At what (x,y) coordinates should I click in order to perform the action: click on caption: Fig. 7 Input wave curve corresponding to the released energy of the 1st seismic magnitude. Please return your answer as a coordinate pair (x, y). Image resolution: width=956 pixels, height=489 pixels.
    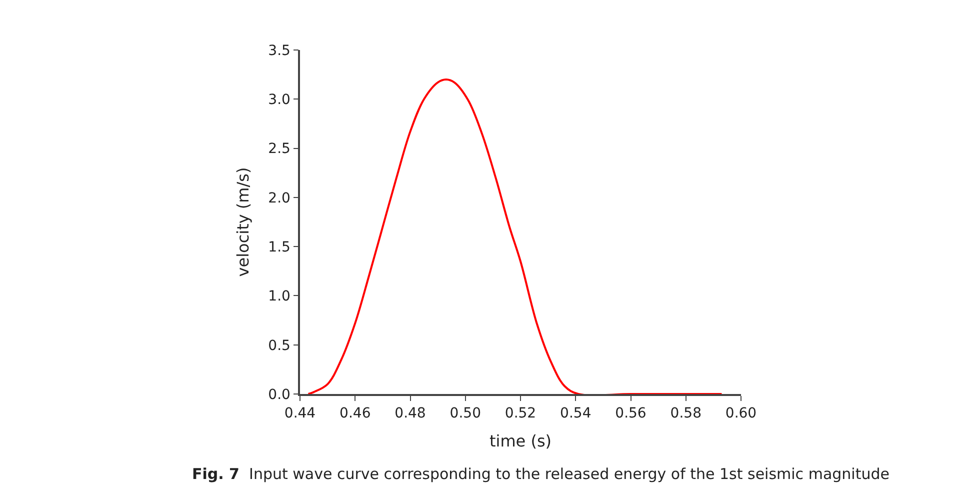
    Looking at the image, I should click on (541, 474).